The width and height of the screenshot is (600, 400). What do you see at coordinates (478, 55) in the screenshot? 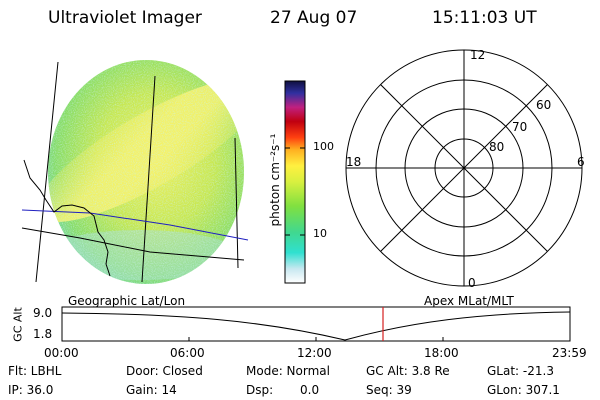
I see `mlt-label-12: 12` at bounding box center [478, 55].